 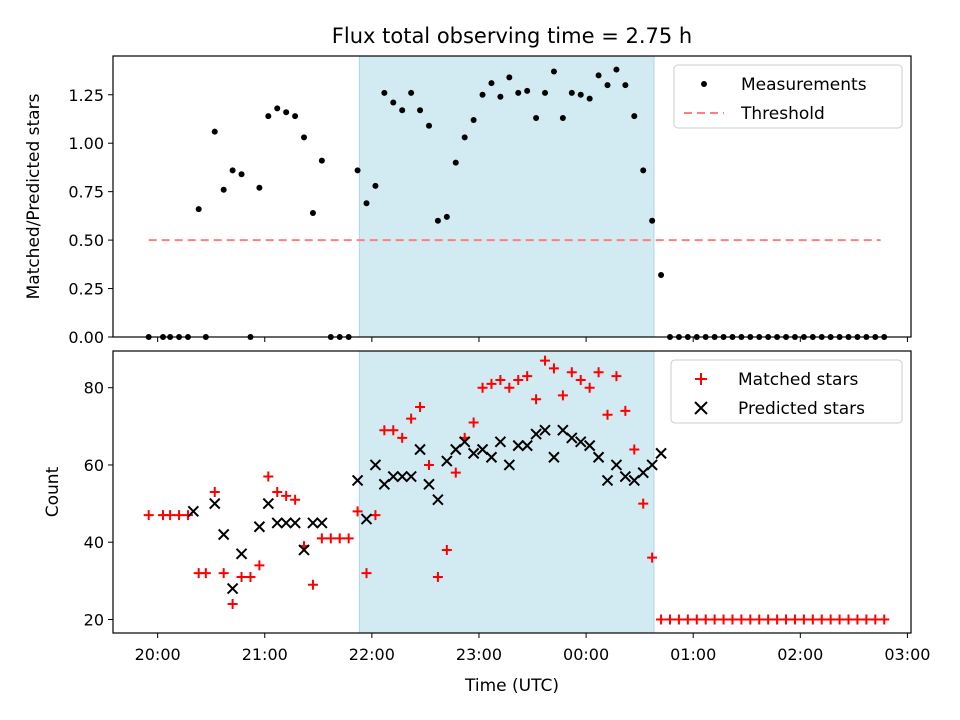 What do you see at coordinates (782, 114) in the screenshot?
I see `legend-label: Threshold` at bounding box center [782, 114].